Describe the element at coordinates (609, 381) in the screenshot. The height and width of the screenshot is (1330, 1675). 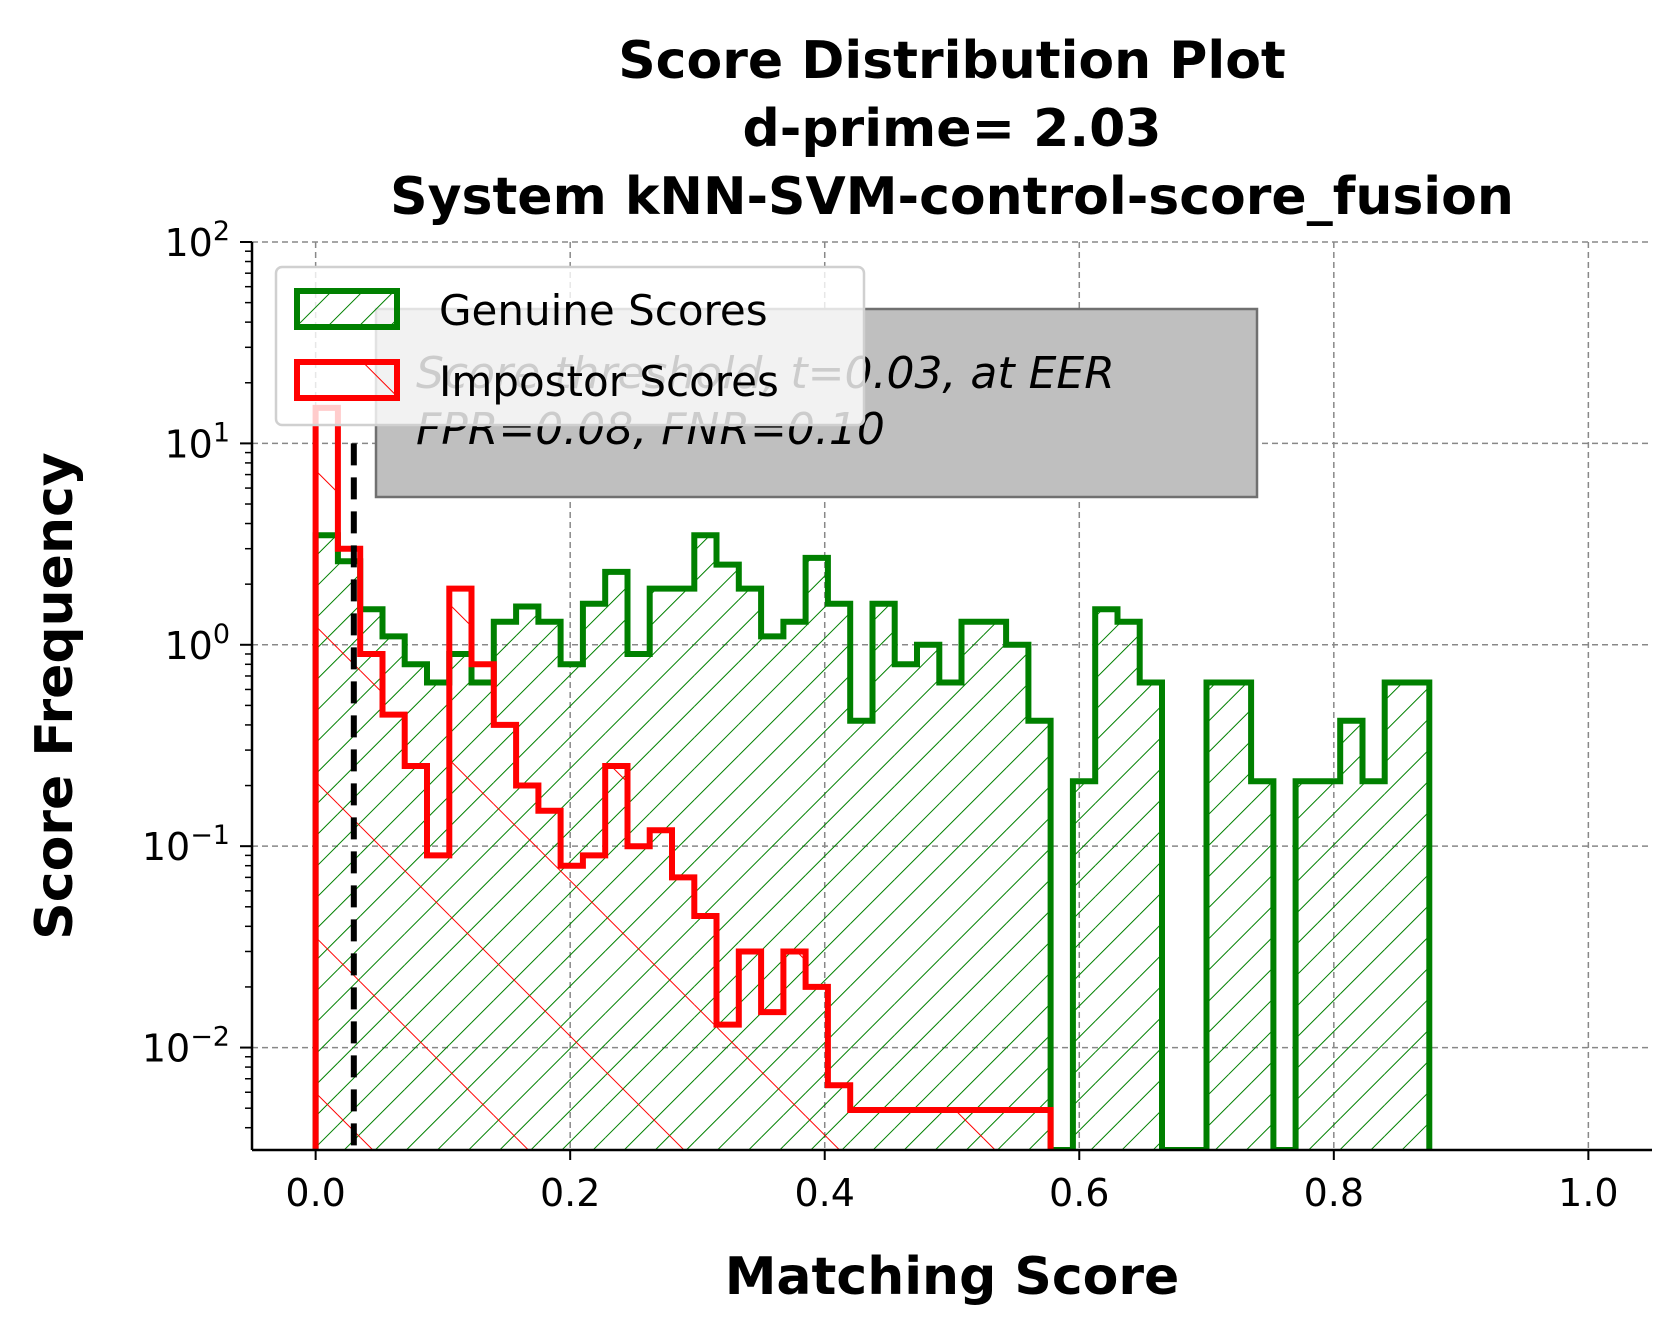
I see `legend-label-impostor: Impostor Scores` at that location.